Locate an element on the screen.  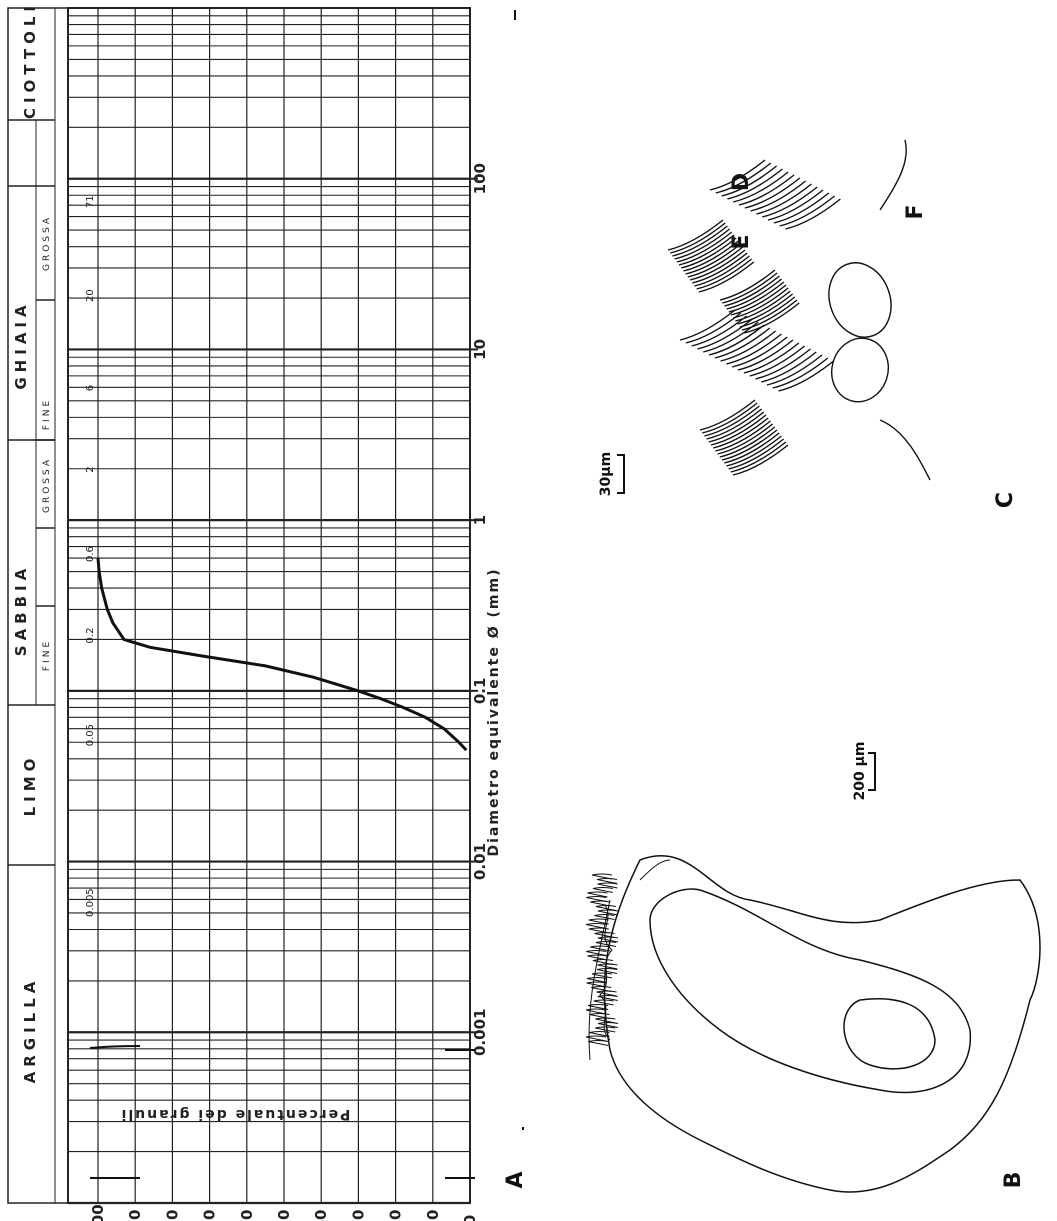
class-ciottoli: CIOTTOLI is located at coordinates (30, 60).